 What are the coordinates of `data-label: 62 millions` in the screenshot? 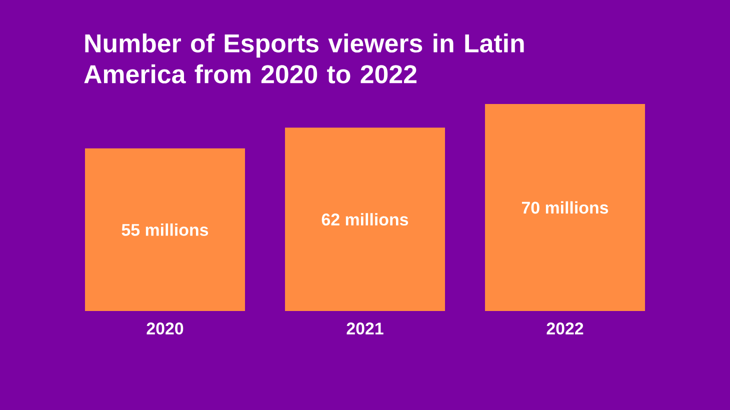 It's located at (365, 219).